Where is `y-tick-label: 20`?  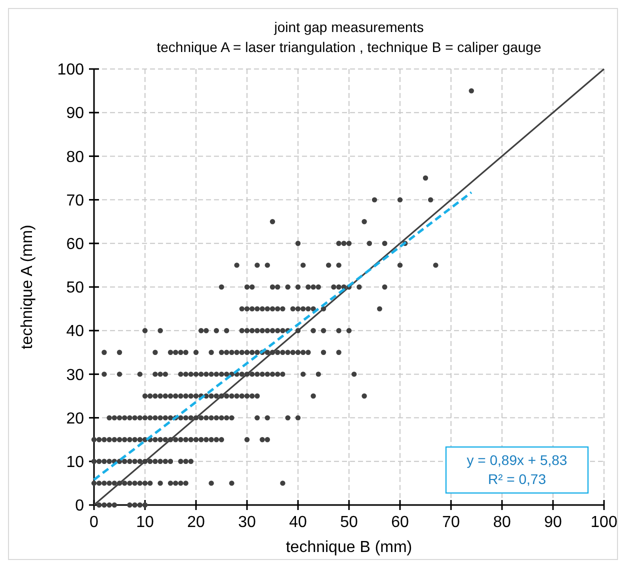 y-tick-label: 20 is located at coordinates (75, 419).